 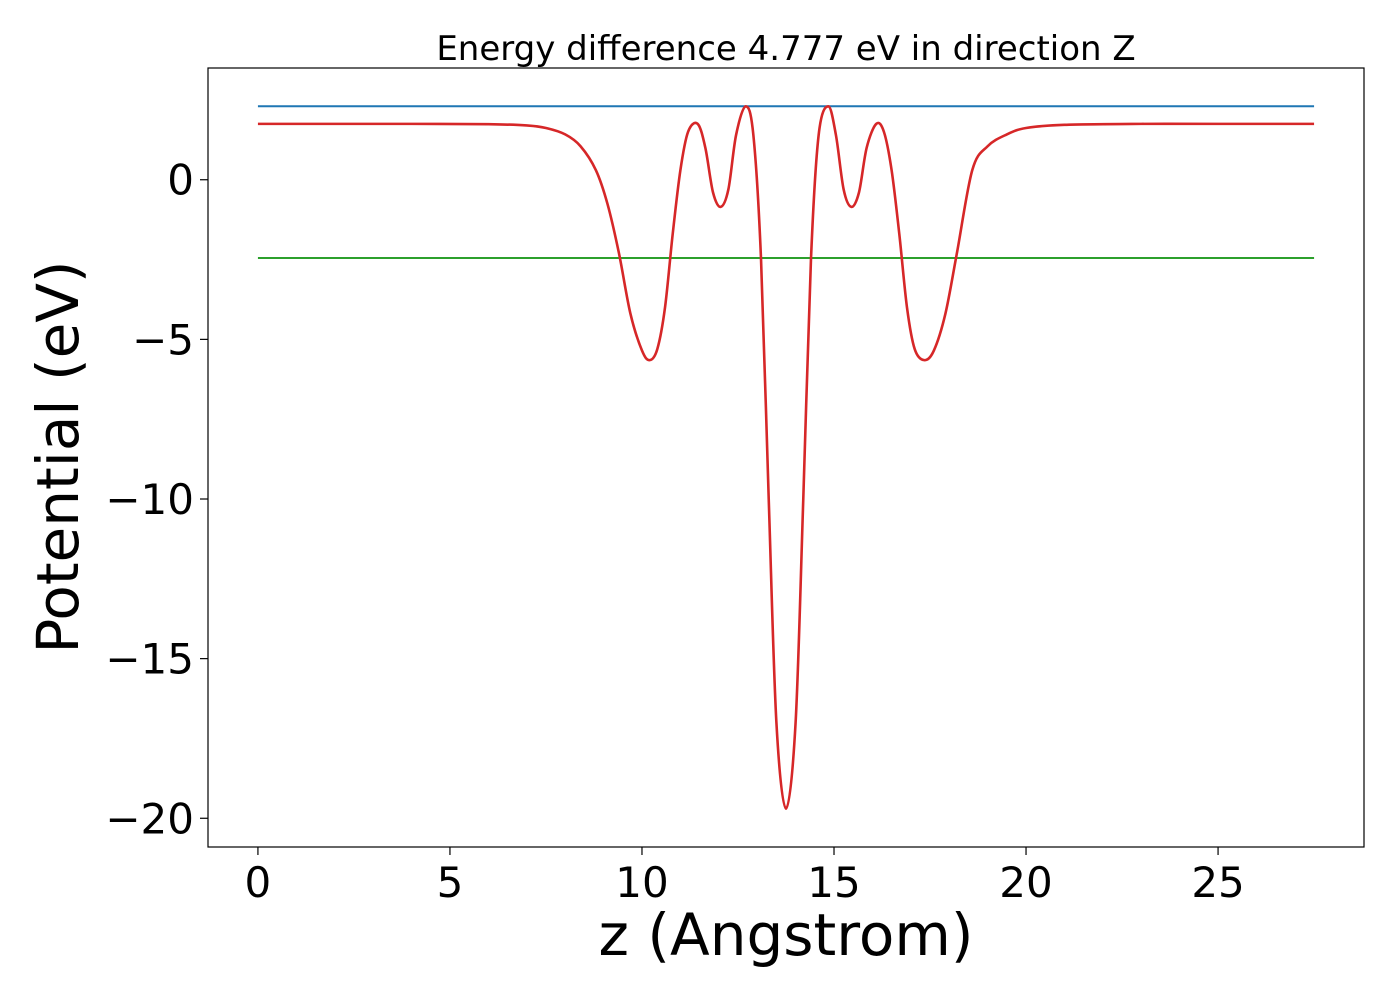 I want to click on x-tick-label: 5, so click(x=450, y=882).